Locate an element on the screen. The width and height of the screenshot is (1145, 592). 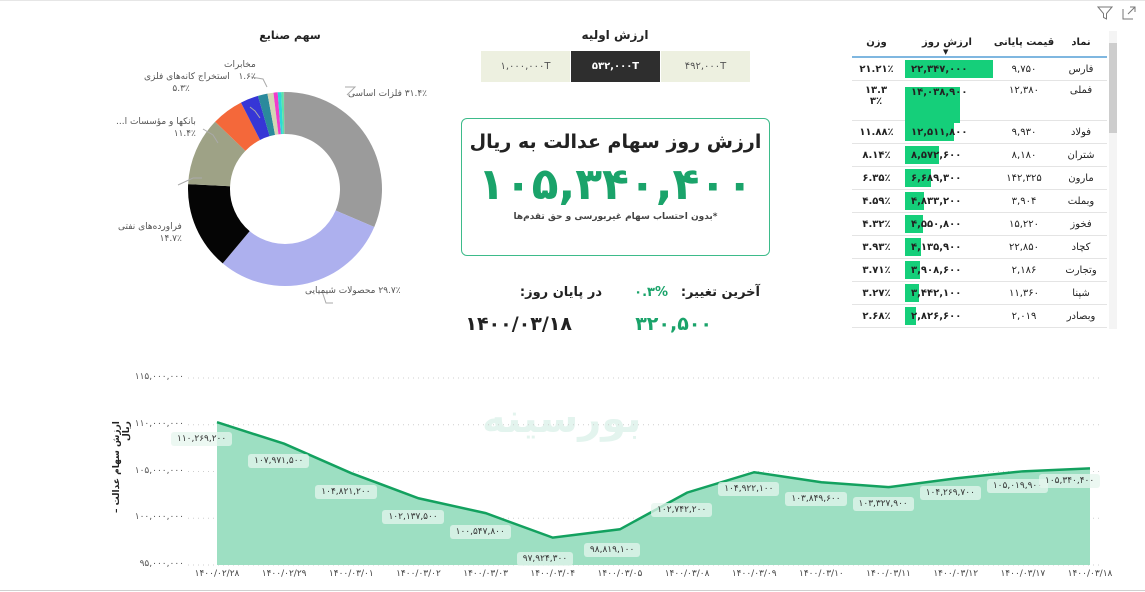
day-value-cell: ۲۲,۳۴۷,۰۰۰ is located at coordinates (947, 69).